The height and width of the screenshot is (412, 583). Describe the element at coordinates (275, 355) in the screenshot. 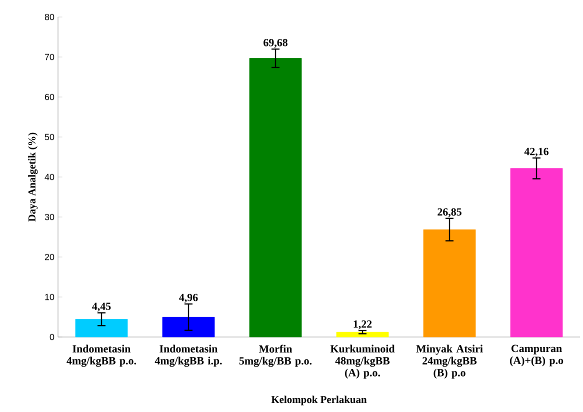

I see `x-tick-label: Morfin 5mg/kg/BB p.o.` at that location.